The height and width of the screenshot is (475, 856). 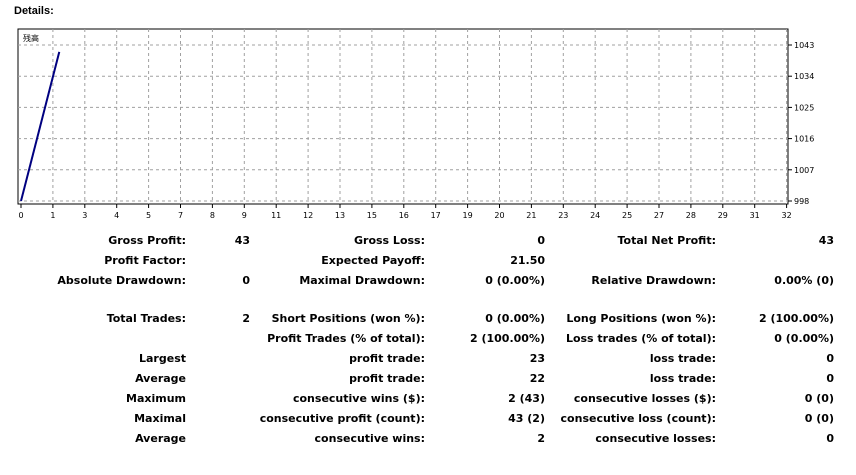 What do you see at coordinates (804, 280) in the screenshot?
I see `relative-drawdown-value: 0.00% (0)` at bounding box center [804, 280].